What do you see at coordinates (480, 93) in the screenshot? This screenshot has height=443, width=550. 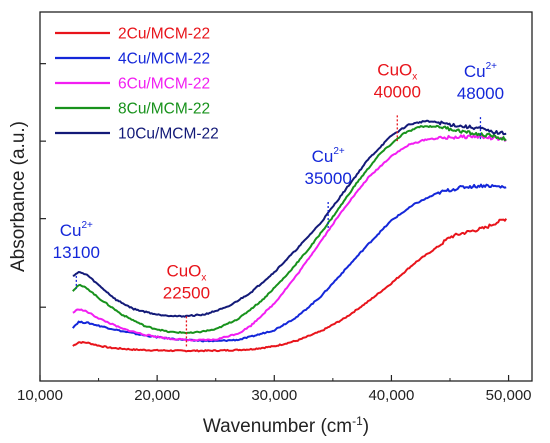 I see `annotation-wavenumber: 48000` at bounding box center [480, 93].